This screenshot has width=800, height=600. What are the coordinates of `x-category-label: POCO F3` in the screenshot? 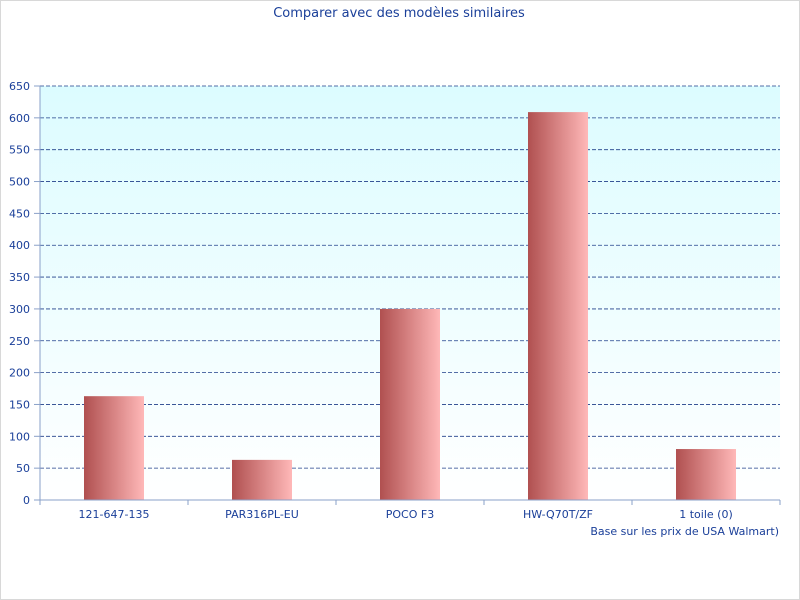 It's located at (410, 514).